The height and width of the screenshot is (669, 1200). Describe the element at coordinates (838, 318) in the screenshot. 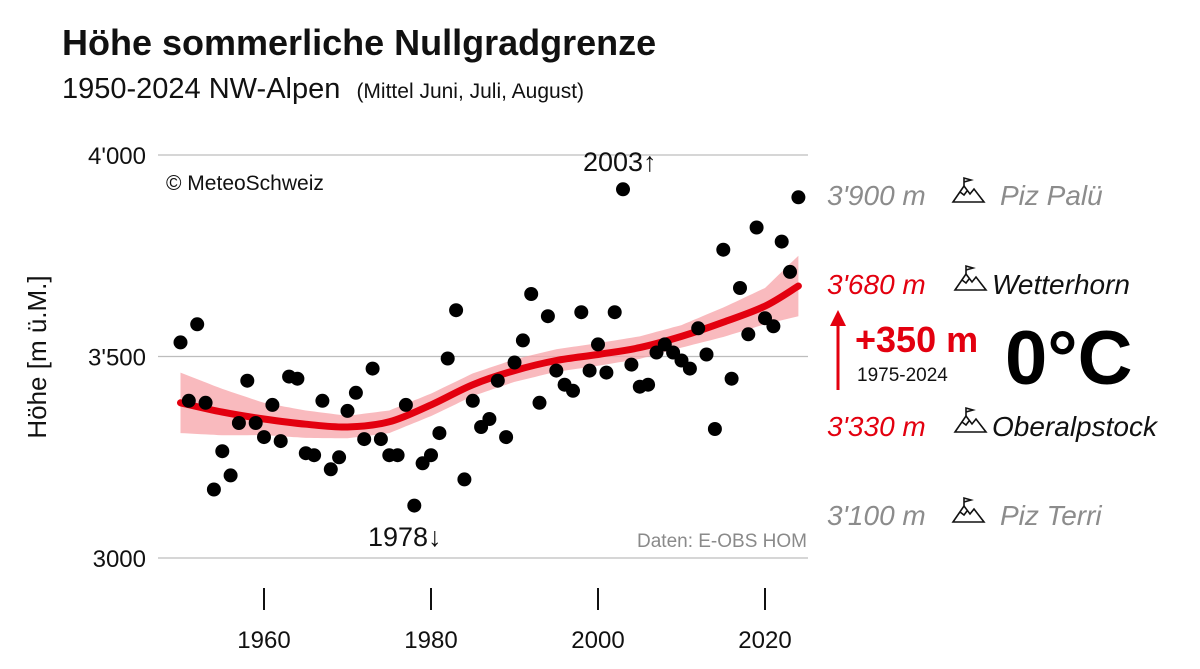

I see `arrow-up-icon` at that location.